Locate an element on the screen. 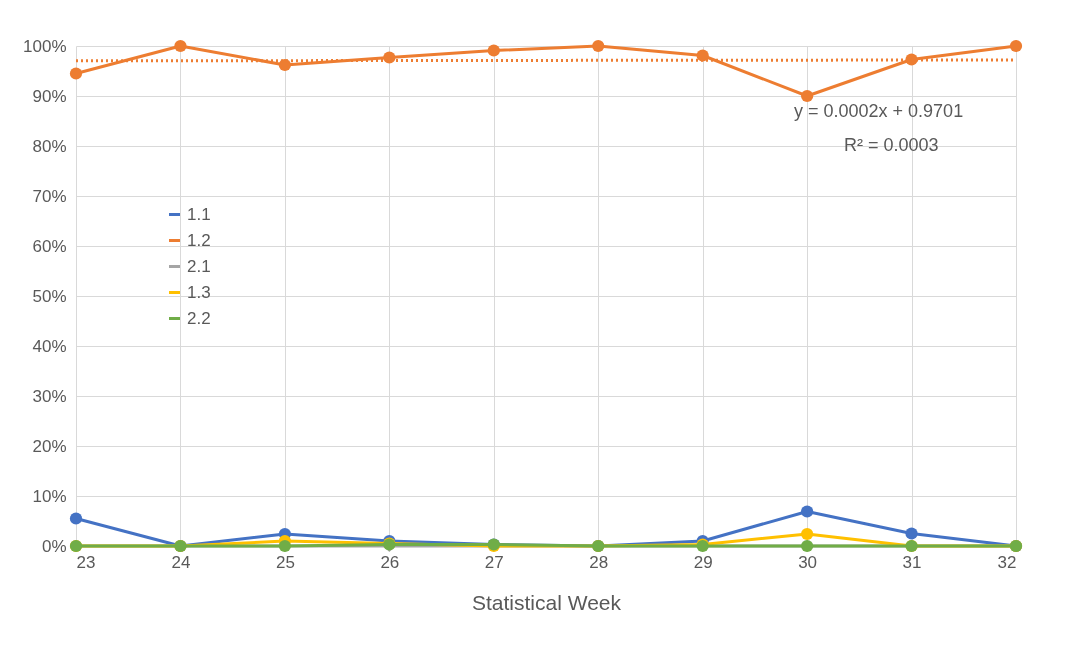 This screenshot has width=1088, height=660. y-tick-label: 40% is located at coordinates (49, 346).